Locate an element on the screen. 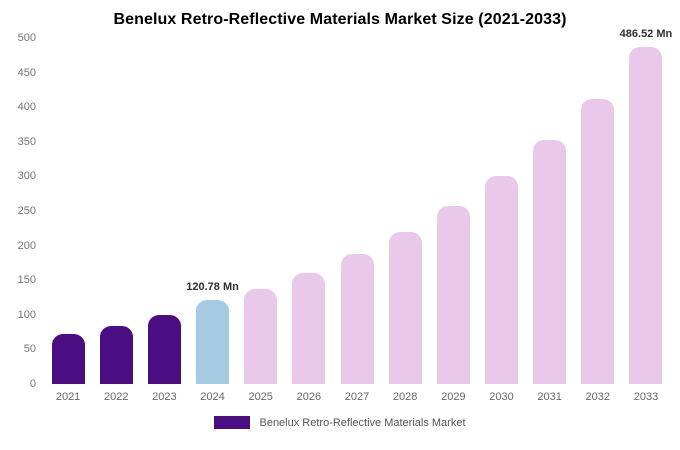  y-axis-tick: 50 is located at coordinates (29, 349).